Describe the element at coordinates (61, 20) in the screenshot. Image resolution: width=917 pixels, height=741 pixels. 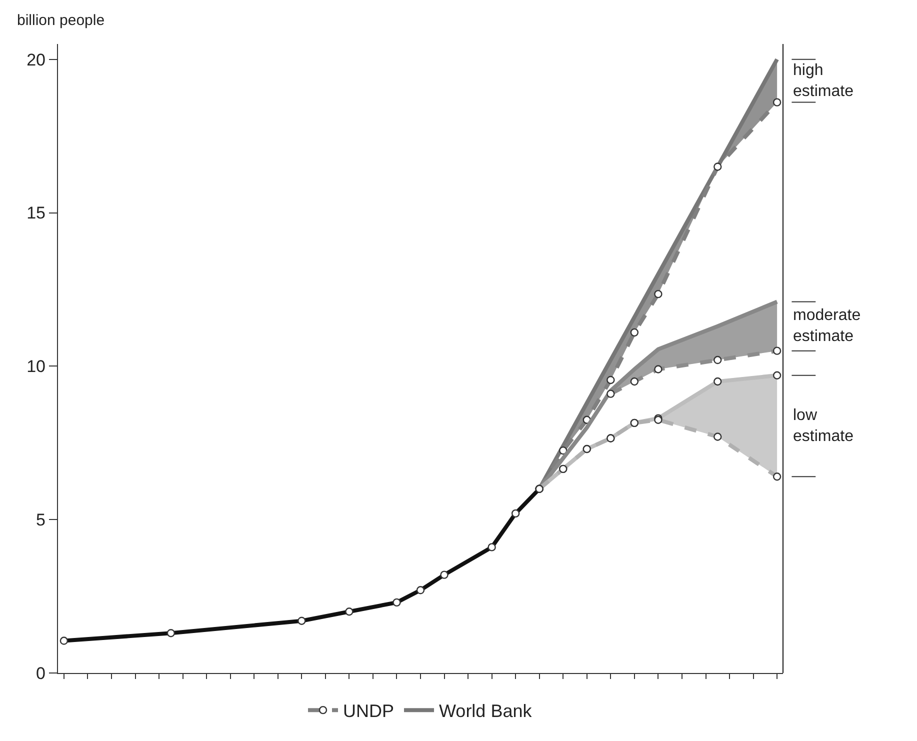
I see `y-axis-title: billion people` at that location.